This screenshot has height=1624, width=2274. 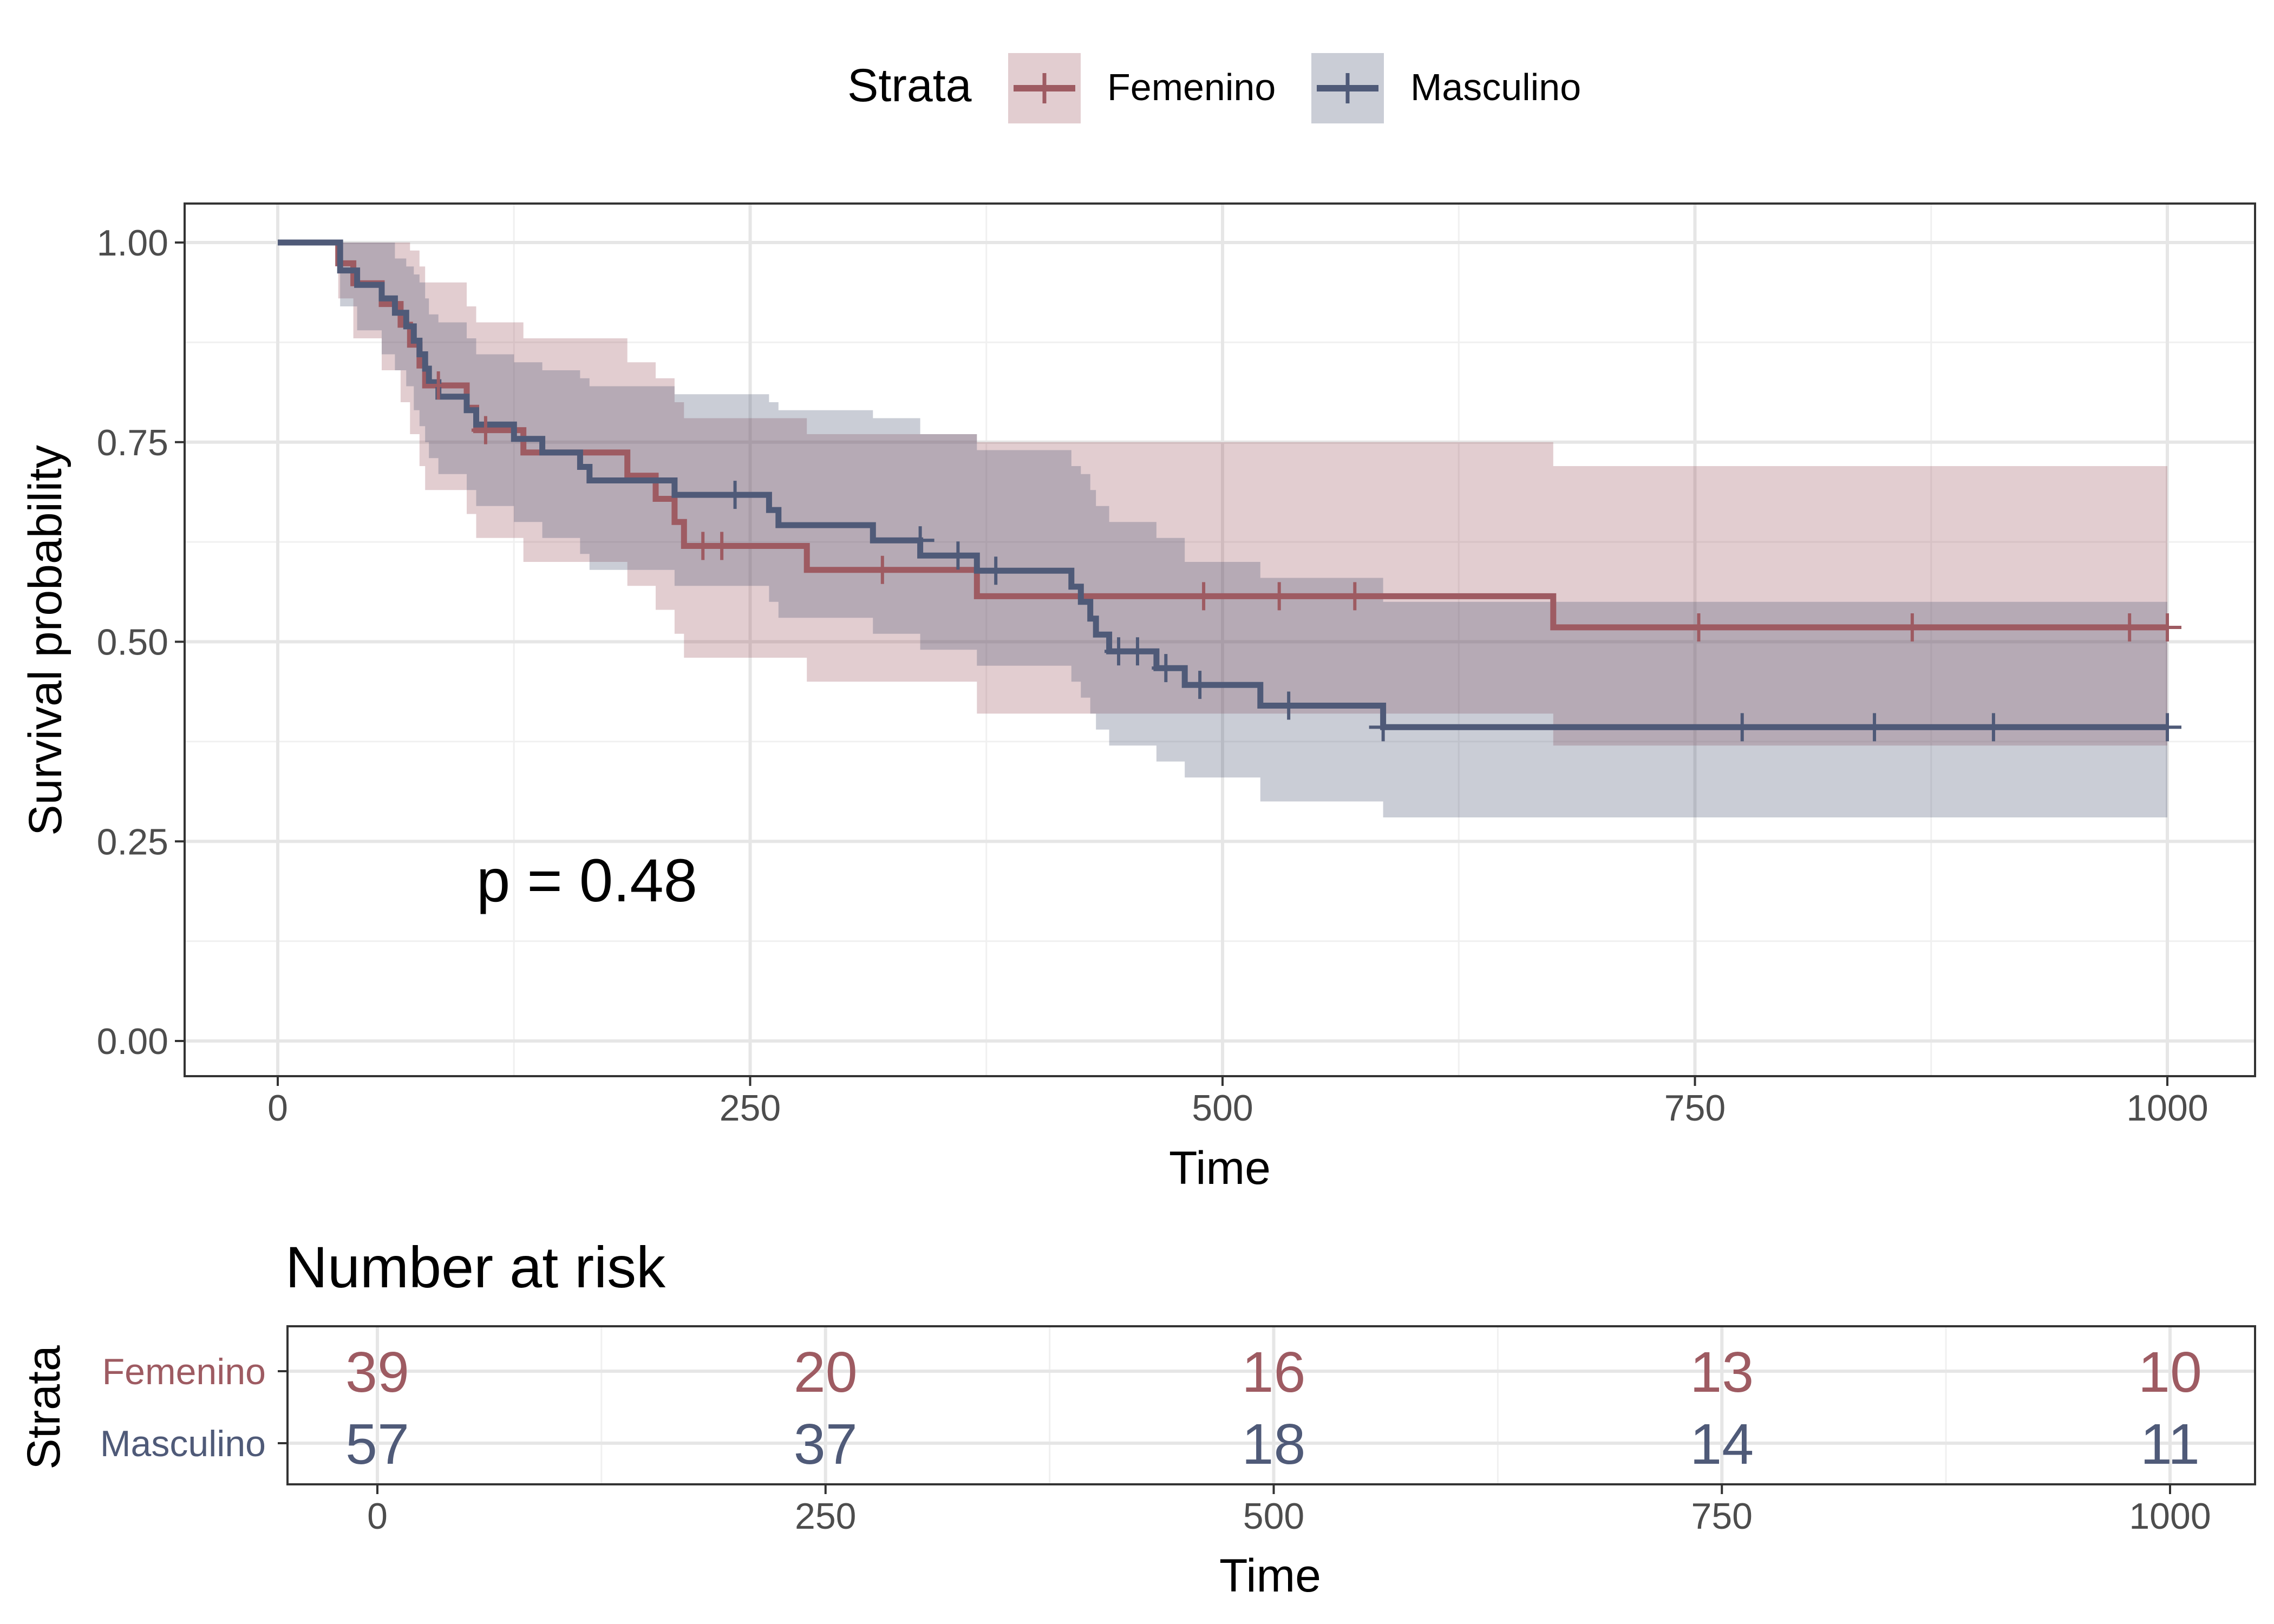 What do you see at coordinates (826, 1444) in the screenshot?
I see `risk-count-masculino: 37` at bounding box center [826, 1444].